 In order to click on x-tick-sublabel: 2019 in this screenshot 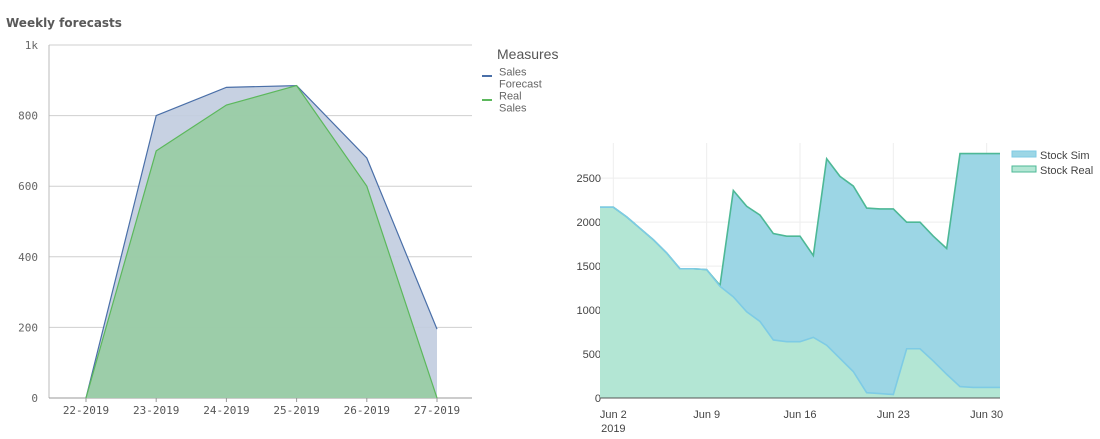, I will do `click(613, 429)`.